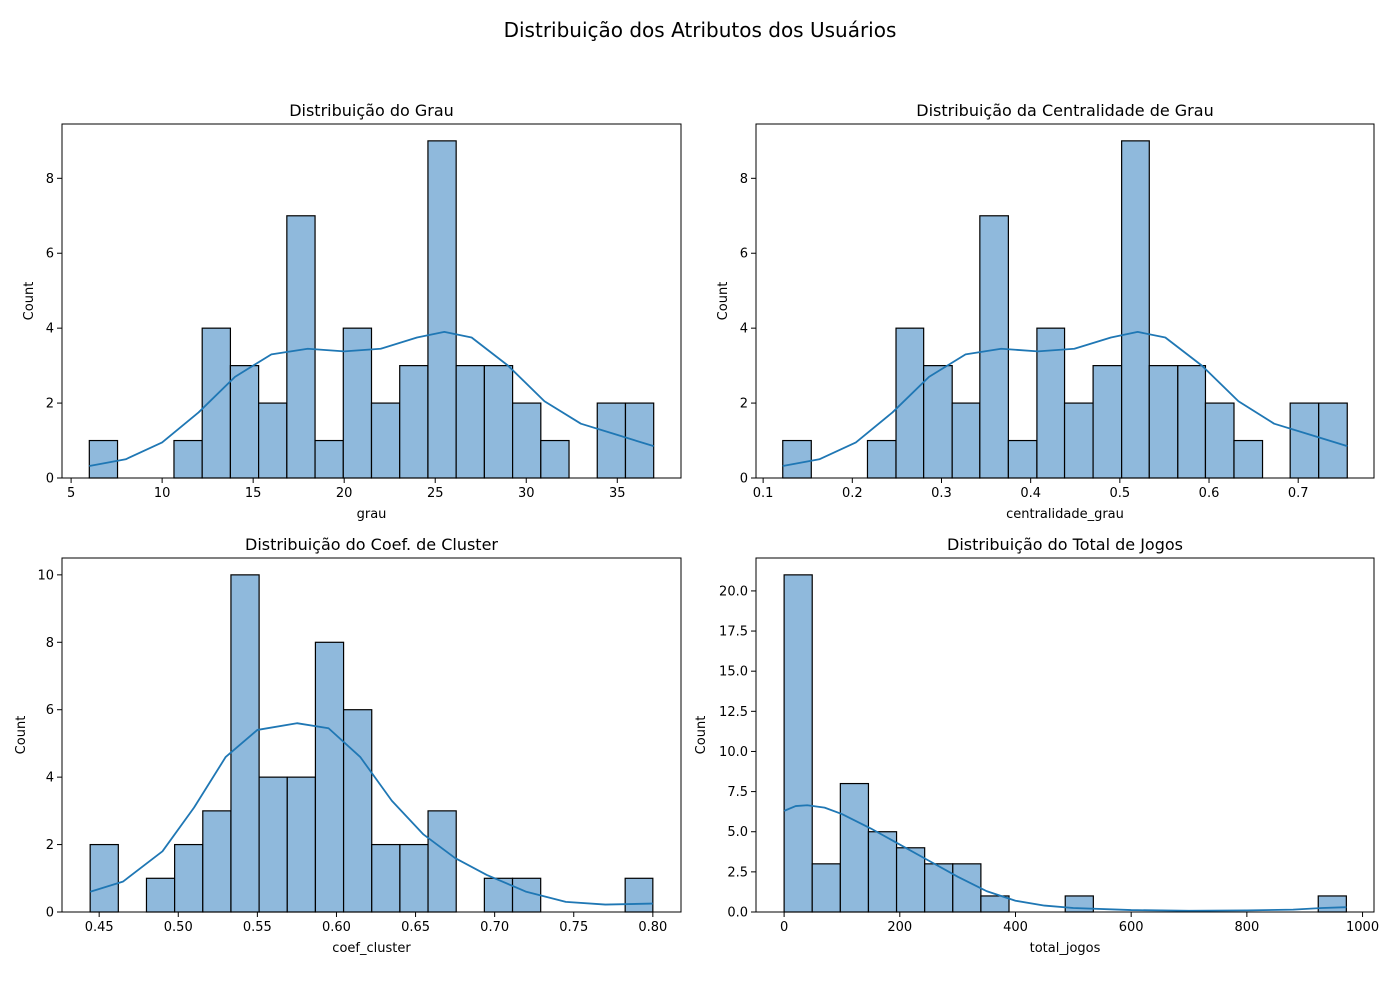  What do you see at coordinates (852, 493) in the screenshot?
I see `x-tick-label: 0.2` at bounding box center [852, 493].